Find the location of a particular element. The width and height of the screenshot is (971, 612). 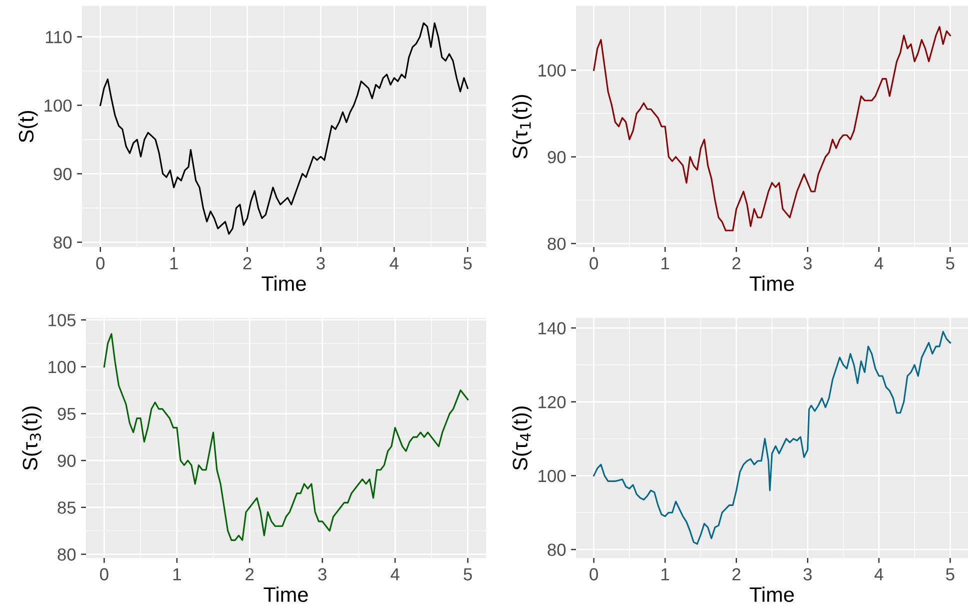

y-tick-label: 105 is located at coordinates (62, 320).